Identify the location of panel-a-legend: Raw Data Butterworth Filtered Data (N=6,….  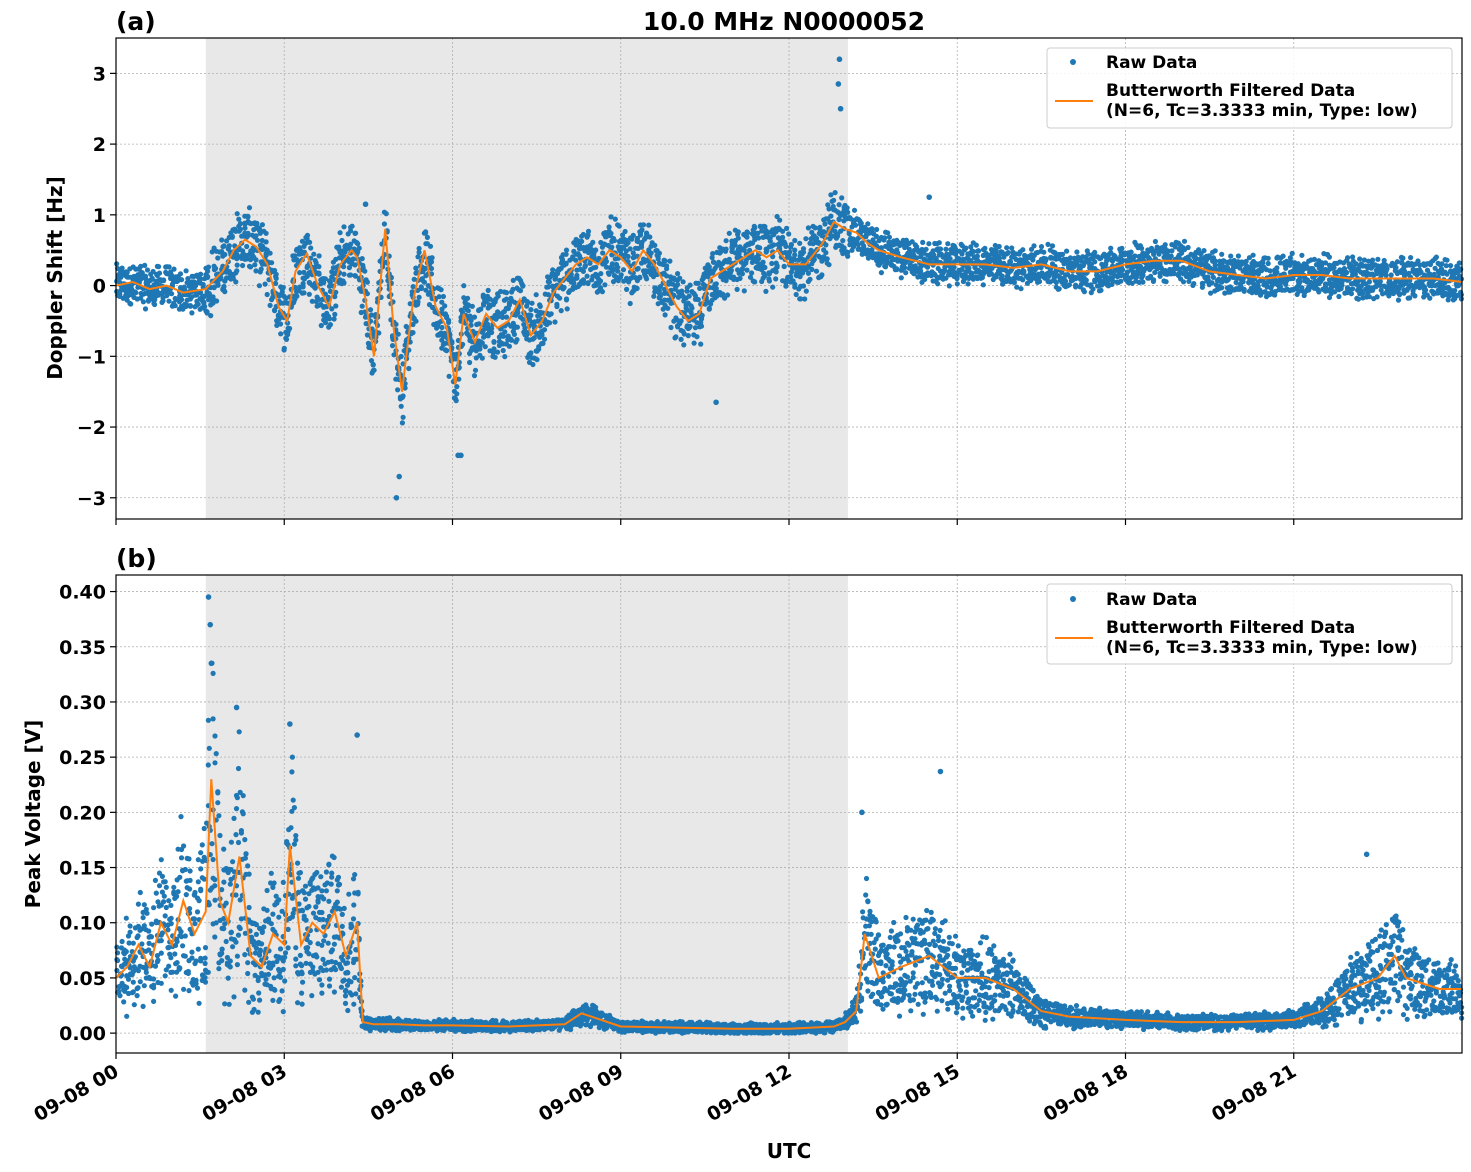
(1249, 88).